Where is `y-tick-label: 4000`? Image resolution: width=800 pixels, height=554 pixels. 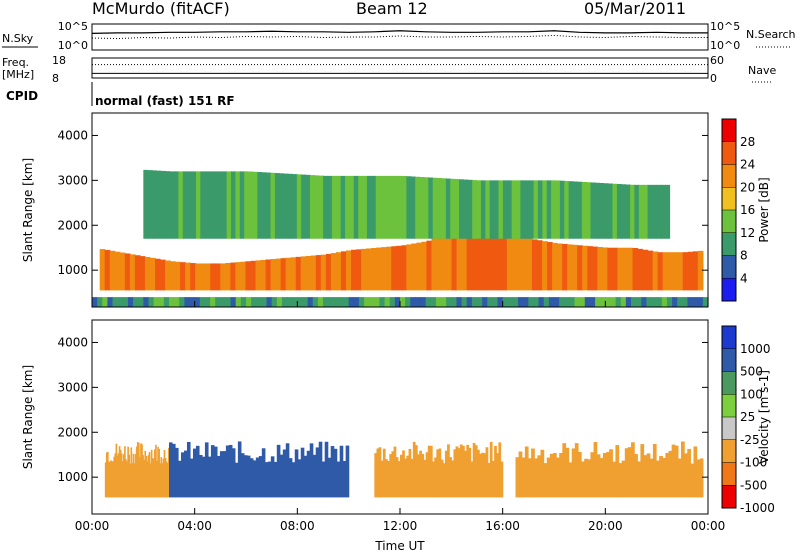 y-tick-label: 4000 is located at coordinates (72, 135).